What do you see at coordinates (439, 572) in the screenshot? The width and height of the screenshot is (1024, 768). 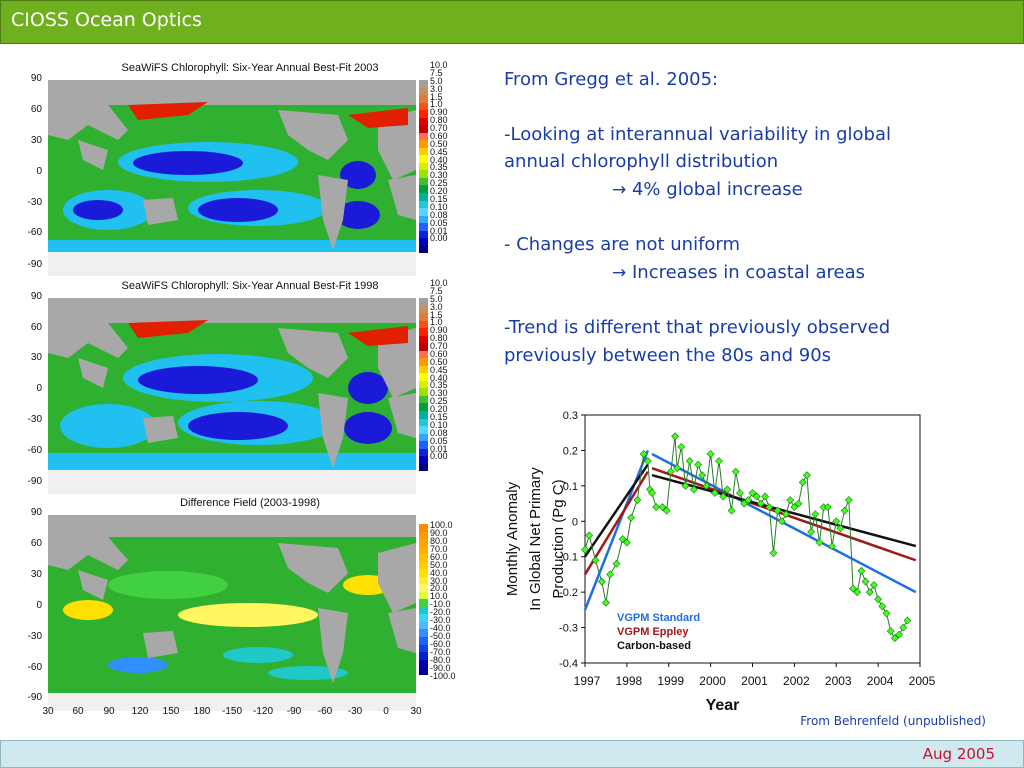 I see `colorbar-tick-label: 40.0` at bounding box center [439, 572].